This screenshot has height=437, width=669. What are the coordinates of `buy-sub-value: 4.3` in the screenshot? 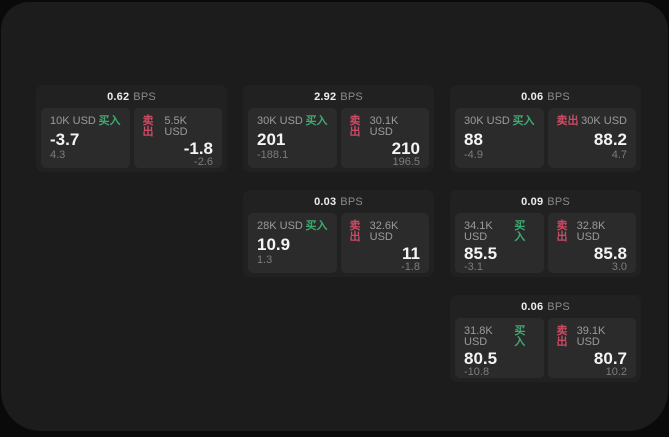 It's located at (58, 155).